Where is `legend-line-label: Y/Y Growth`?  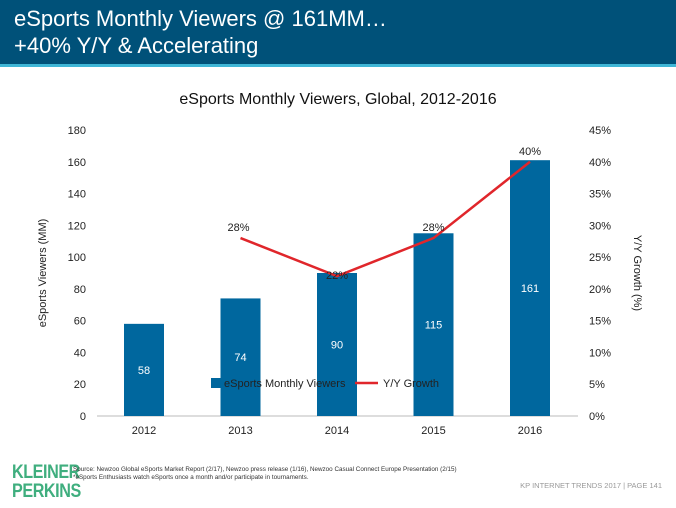 legend-line-label: Y/Y Growth is located at coordinates (411, 384).